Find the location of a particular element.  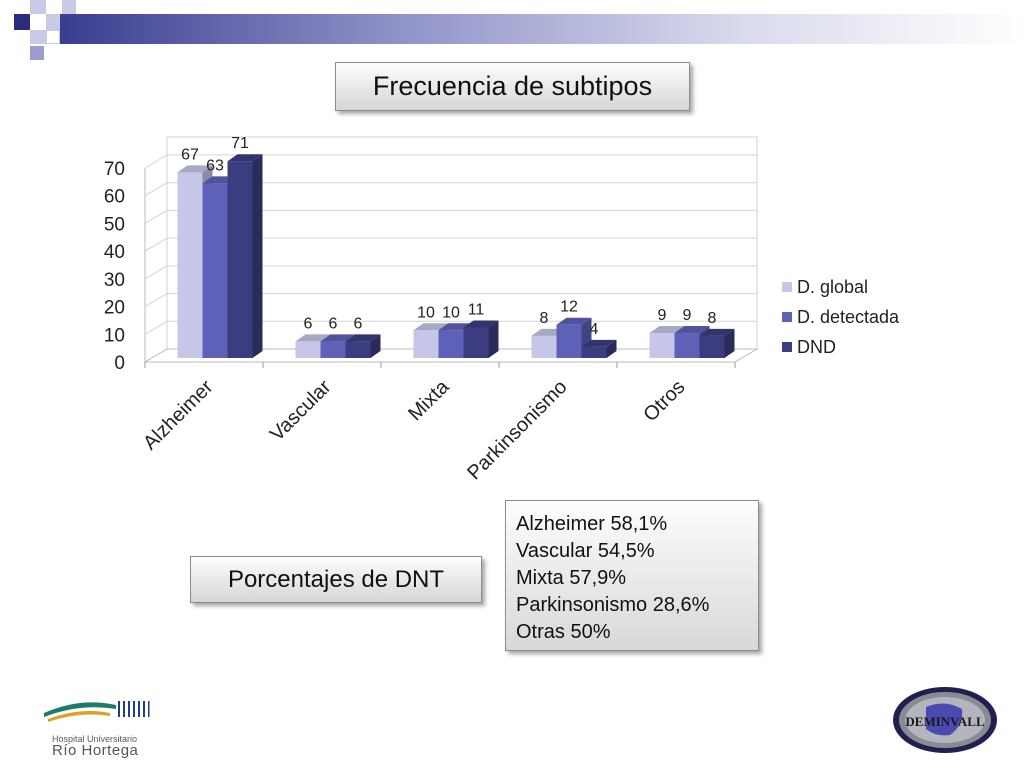

percentage-item: Otras 50% is located at coordinates (563, 632).